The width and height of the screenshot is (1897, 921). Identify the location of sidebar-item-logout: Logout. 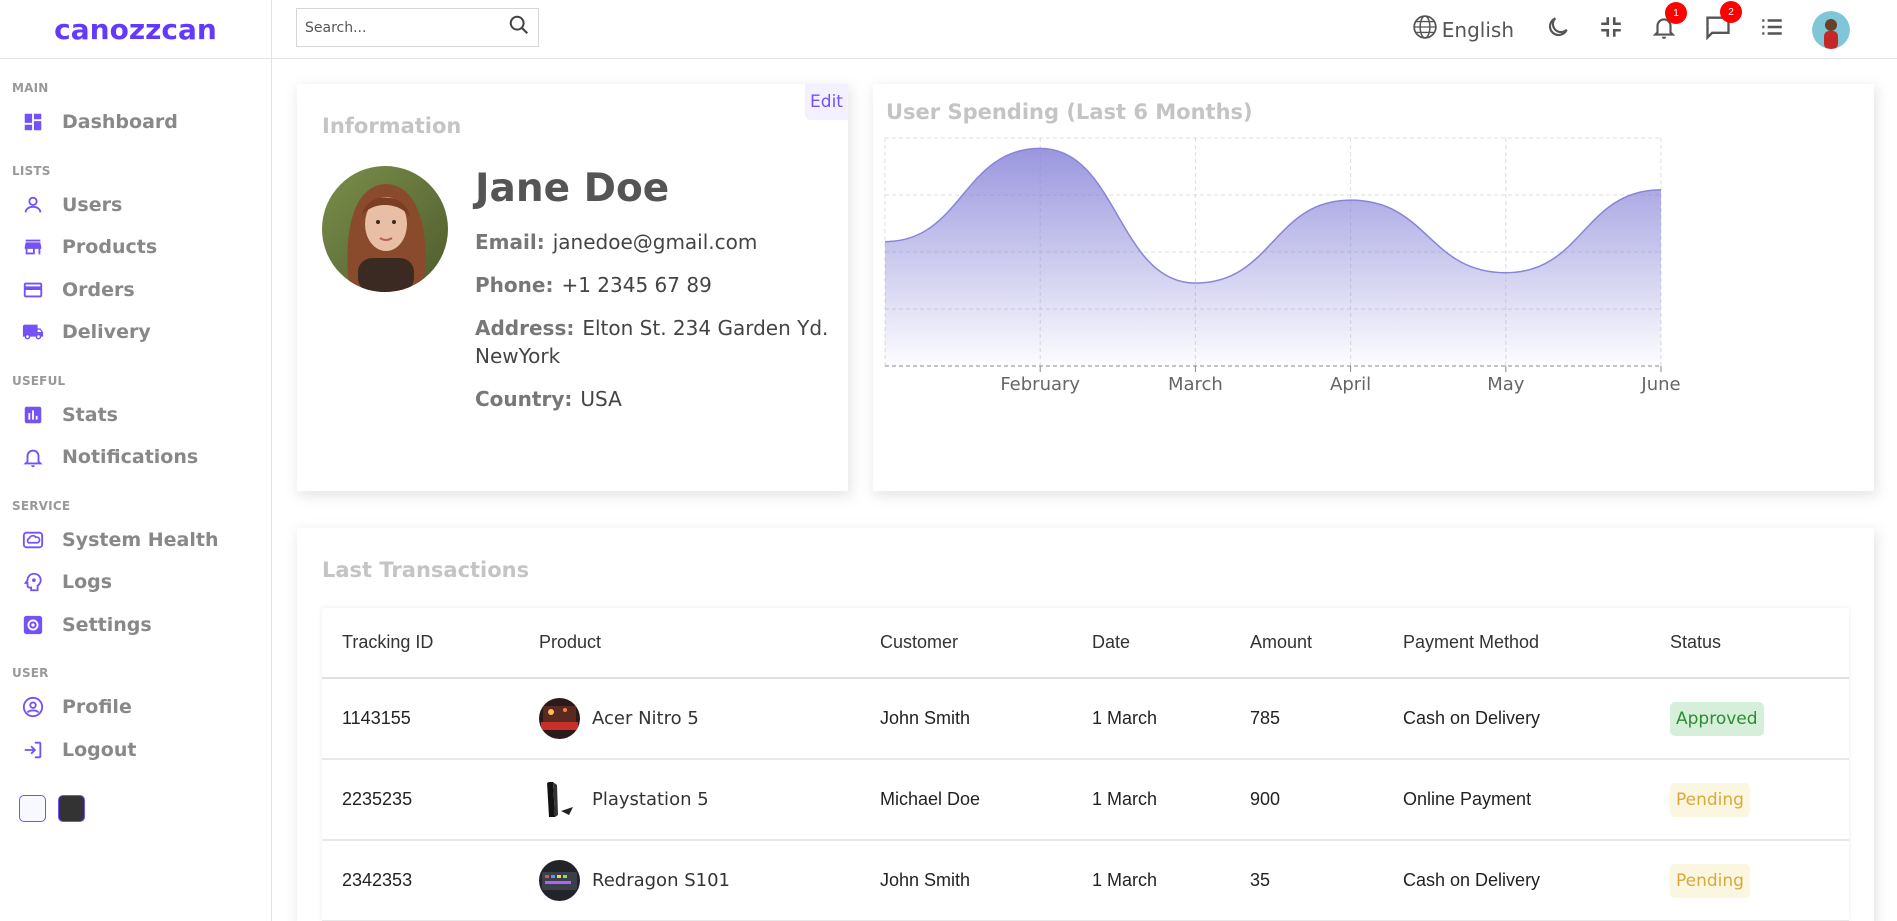
(135, 750).